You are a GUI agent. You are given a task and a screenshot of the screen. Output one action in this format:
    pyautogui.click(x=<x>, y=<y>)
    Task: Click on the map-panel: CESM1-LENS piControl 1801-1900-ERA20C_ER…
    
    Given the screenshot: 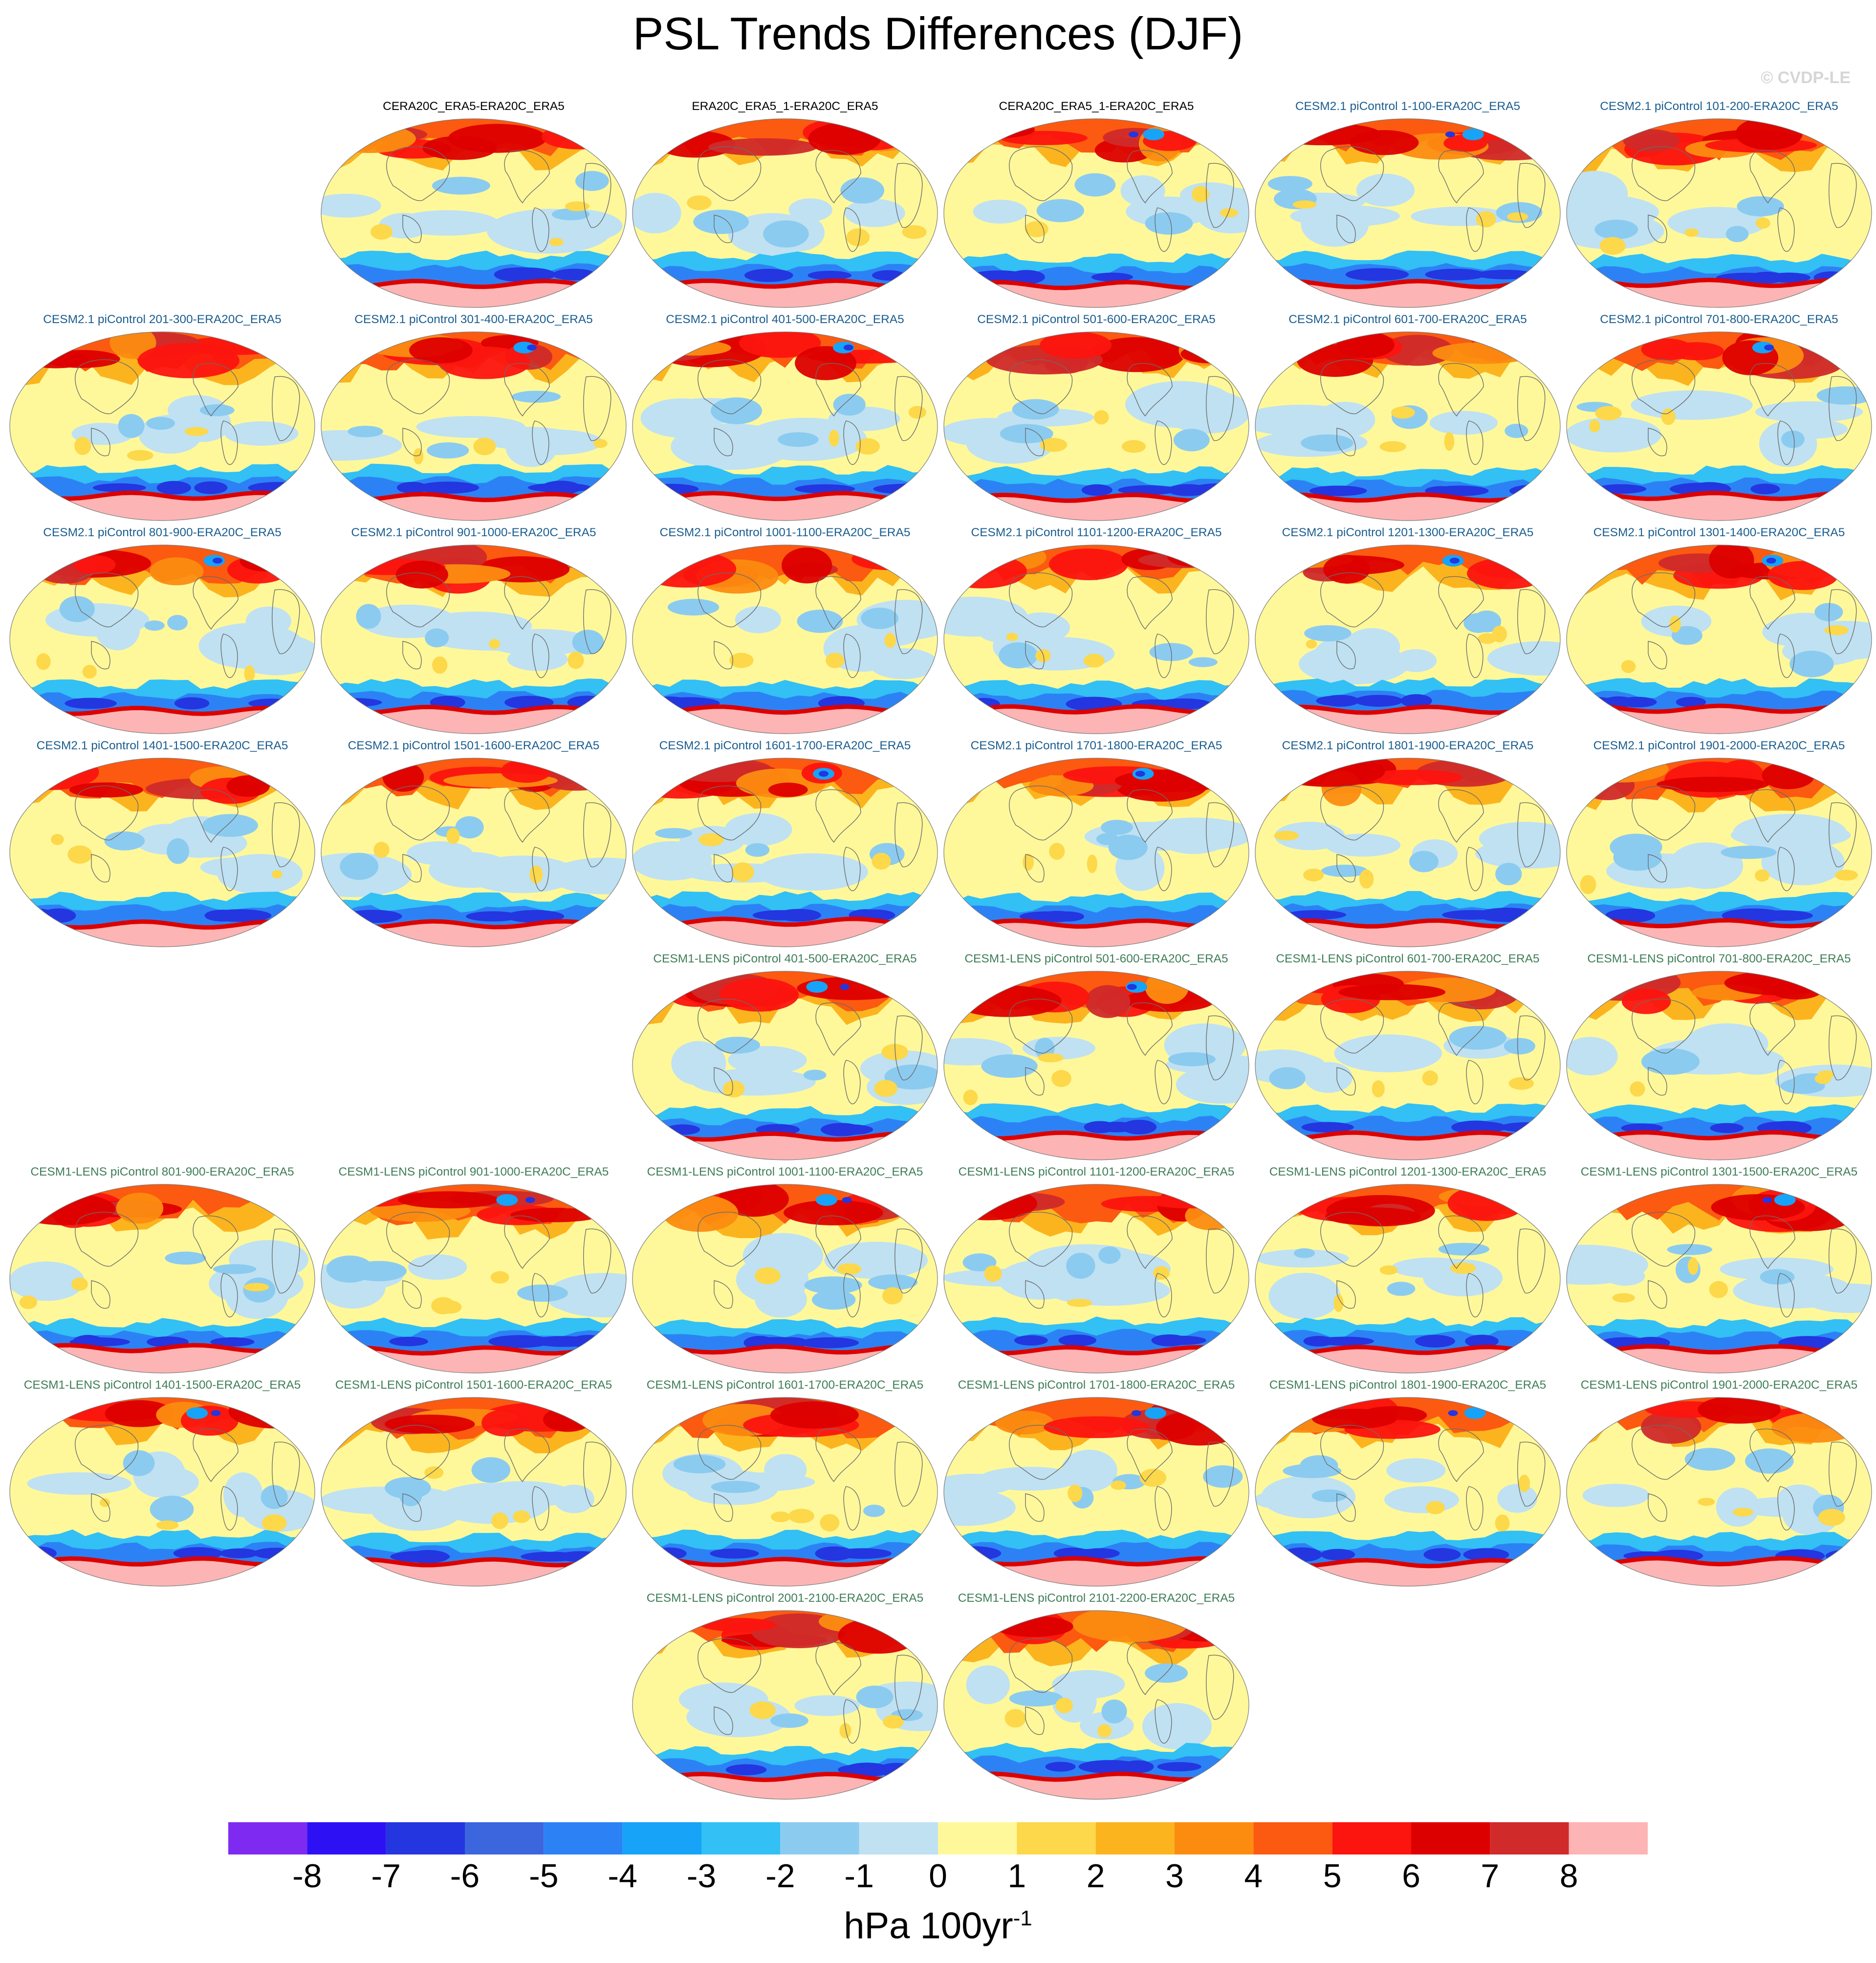 What is the action you would take?
    pyautogui.click(x=1408, y=1482)
    